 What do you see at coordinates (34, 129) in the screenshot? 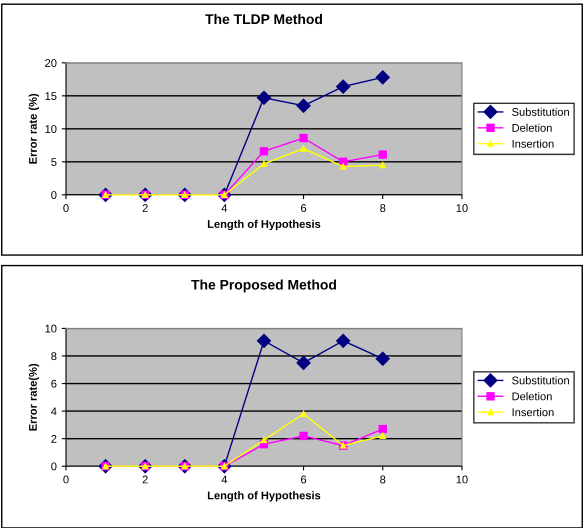
I see `y-axis-title: Error rate (%)` at bounding box center [34, 129].